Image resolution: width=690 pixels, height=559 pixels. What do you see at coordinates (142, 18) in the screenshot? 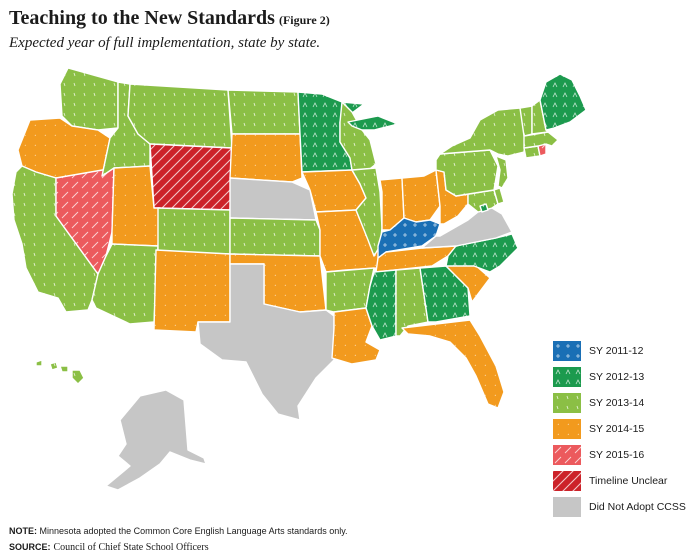
I see `title-text: Teaching to the New Standards` at bounding box center [142, 18].